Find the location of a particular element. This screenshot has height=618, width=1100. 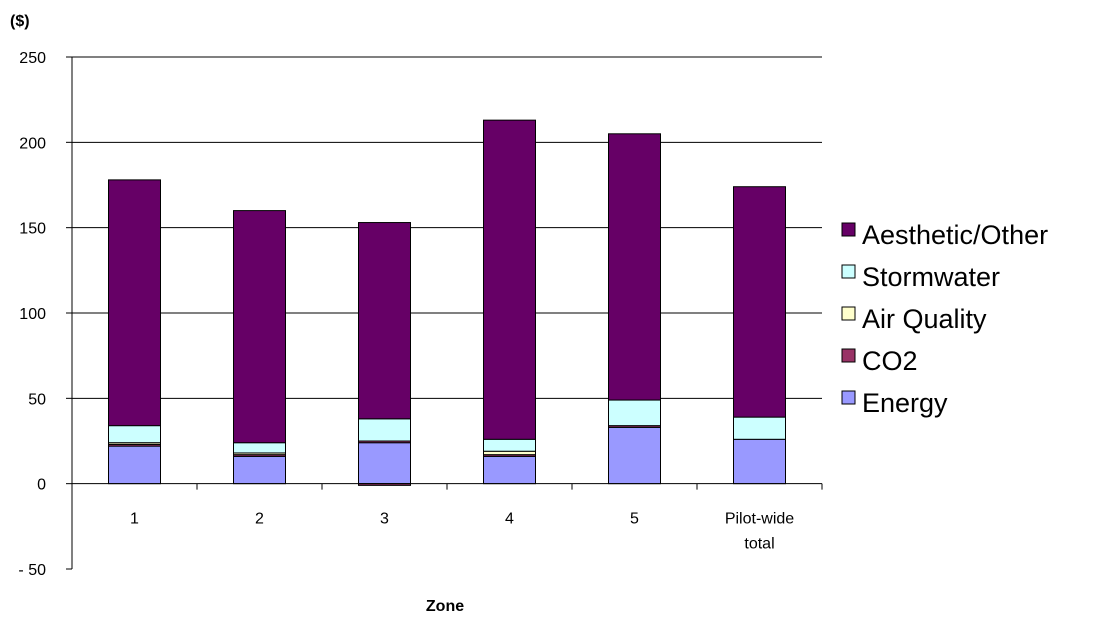

y-tick-label: 100 is located at coordinates (32, 314).